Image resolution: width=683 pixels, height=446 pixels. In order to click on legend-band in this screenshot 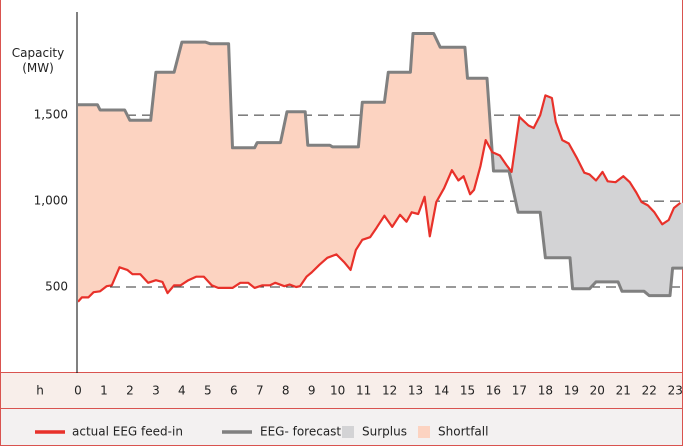, I will do `click(341, 427)`.